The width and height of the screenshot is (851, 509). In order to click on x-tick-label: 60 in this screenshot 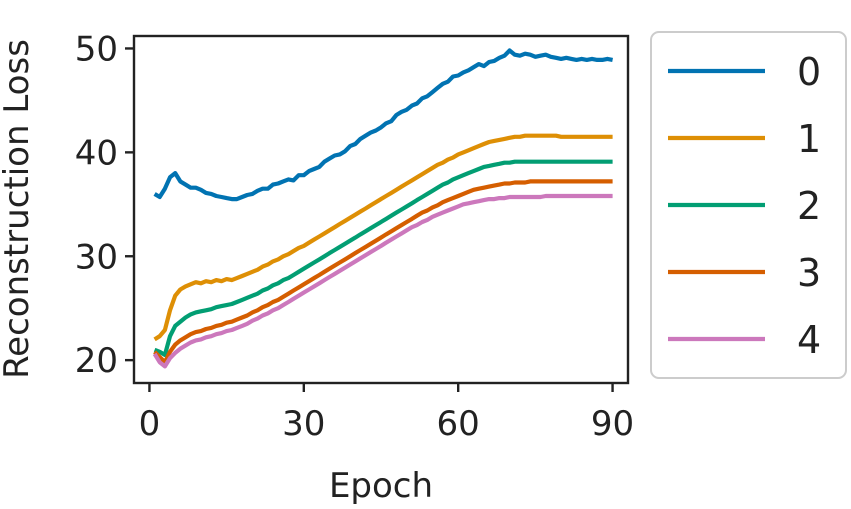, I will do `click(458, 424)`.